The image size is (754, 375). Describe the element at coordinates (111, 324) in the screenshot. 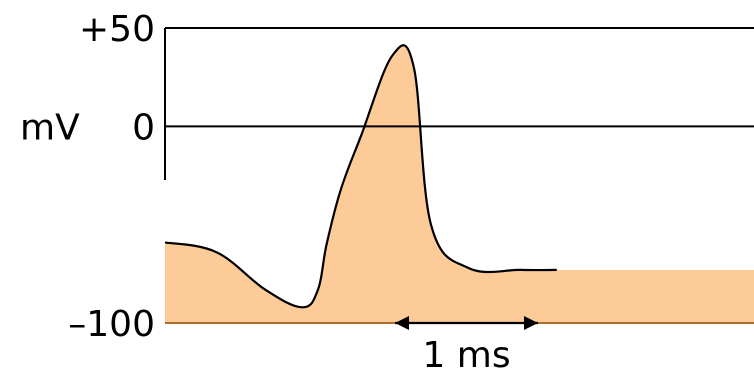

I see `y-tick-label: –100` at that location.